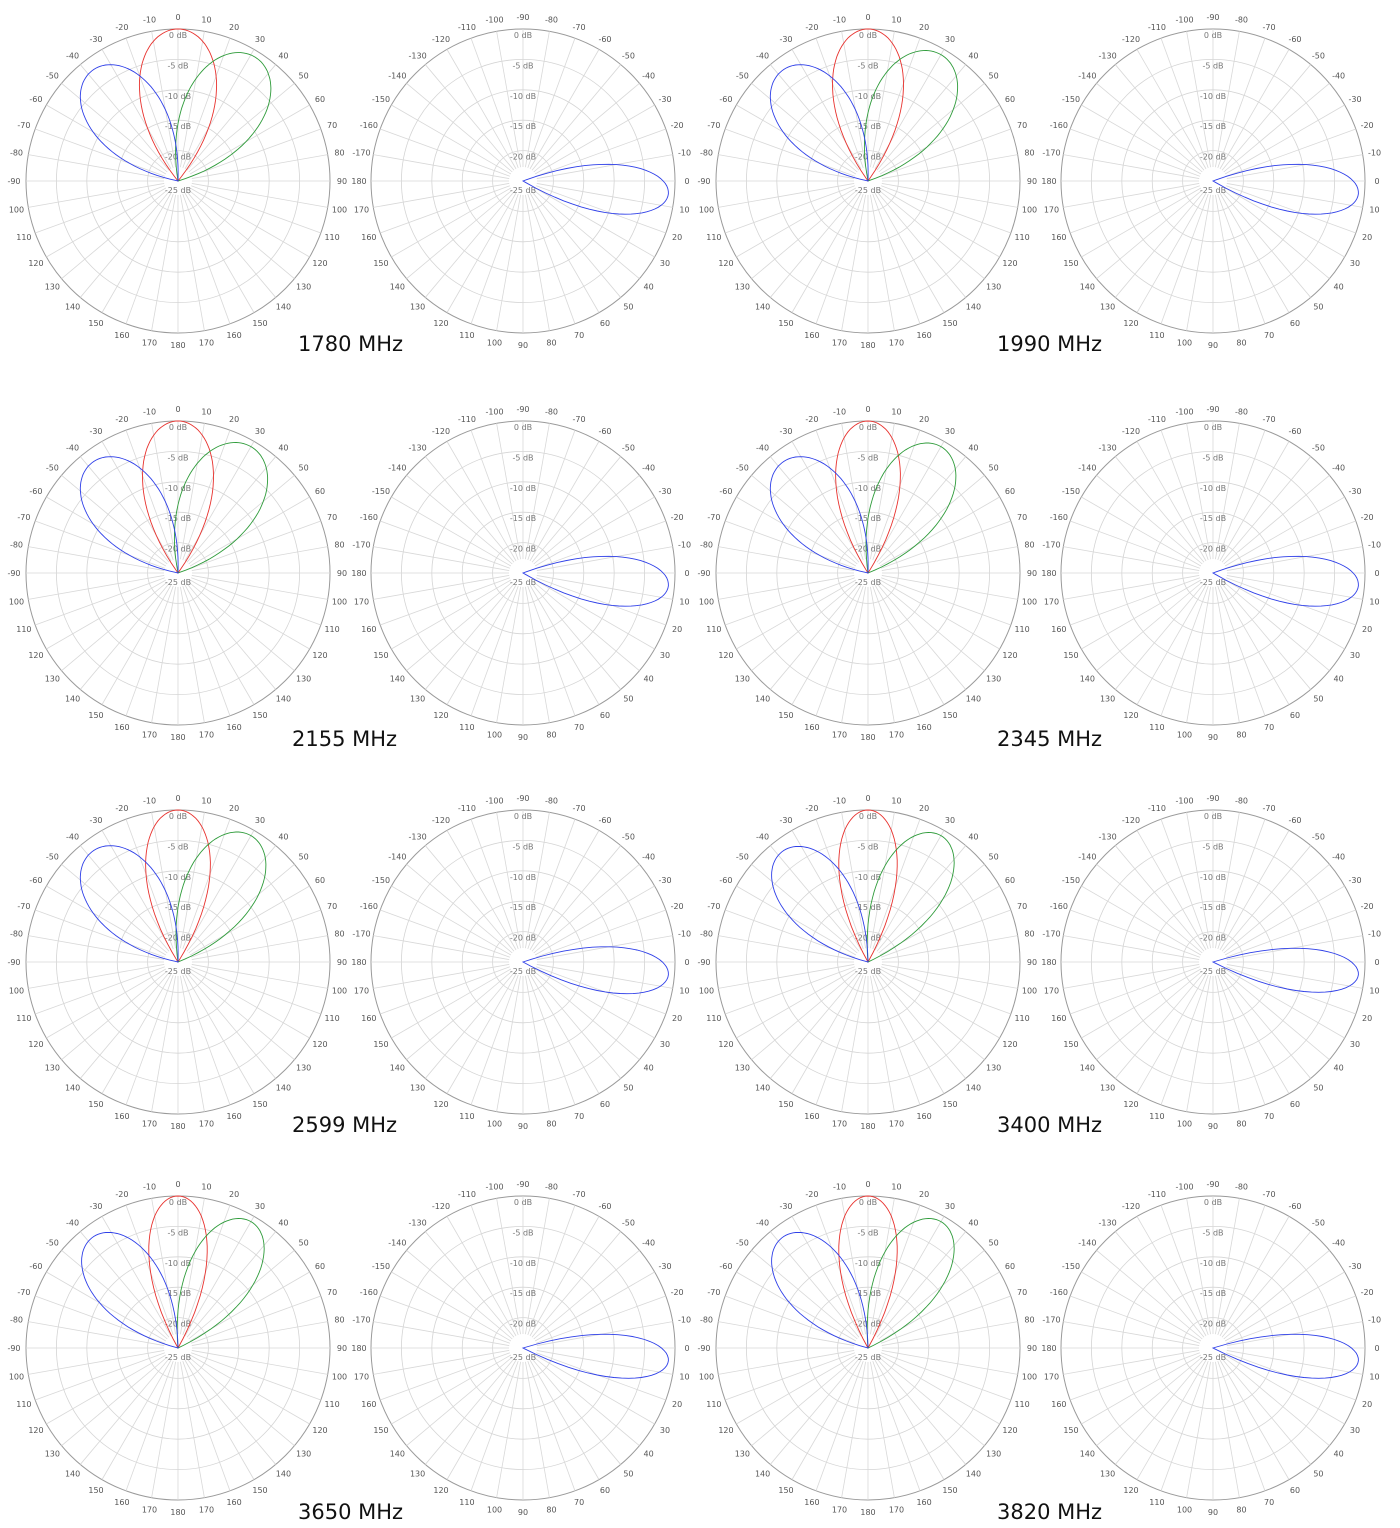 The width and height of the screenshot is (1400, 1528). What do you see at coordinates (628, 1088) in the screenshot?
I see `angle-tick-label: 50` at bounding box center [628, 1088].